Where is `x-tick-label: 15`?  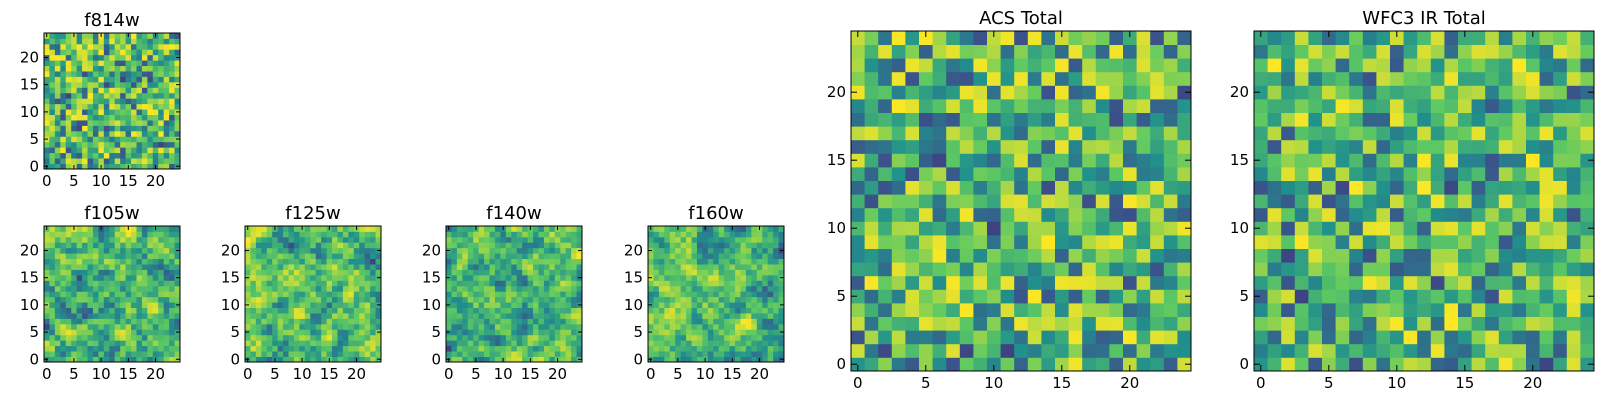
x-tick-label: 15 is located at coordinates (128, 374).